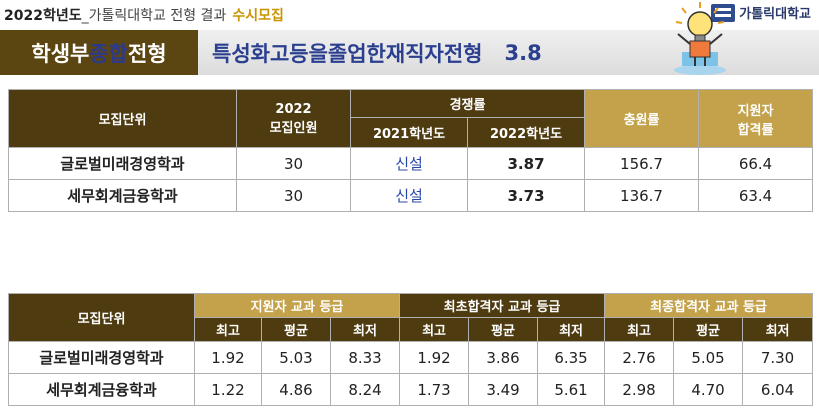 The width and height of the screenshot is (819, 418). What do you see at coordinates (293, 128) in the screenshot?
I see `header-quota-line2: 모집인원` at bounding box center [293, 128].